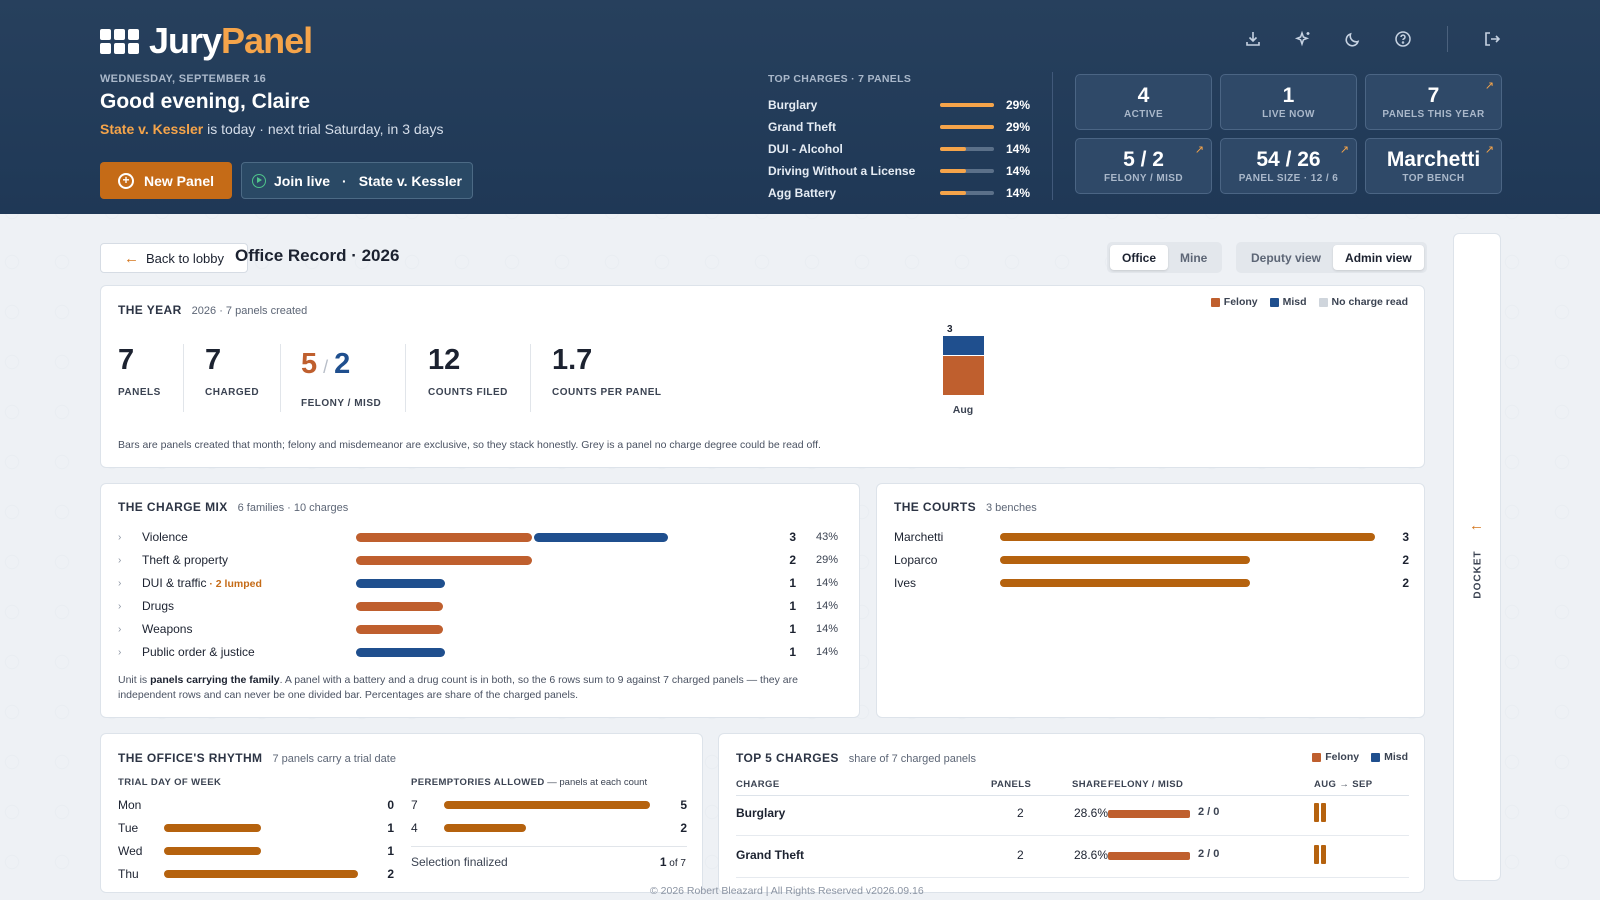 This screenshot has width=1600, height=900. Describe the element at coordinates (1316, 854) in the screenshot. I see `spark-bar-aug` at that location.